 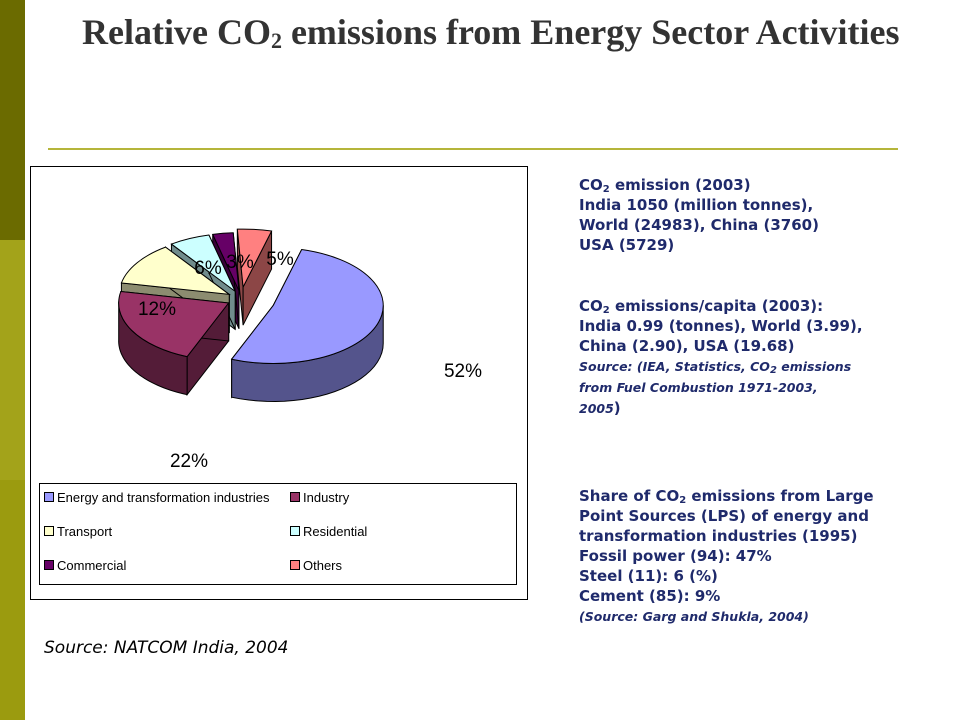 What do you see at coordinates (650, 596) in the screenshot?
I see `lps-line: Cement (85): 9%` at bounding box center [650, 596].